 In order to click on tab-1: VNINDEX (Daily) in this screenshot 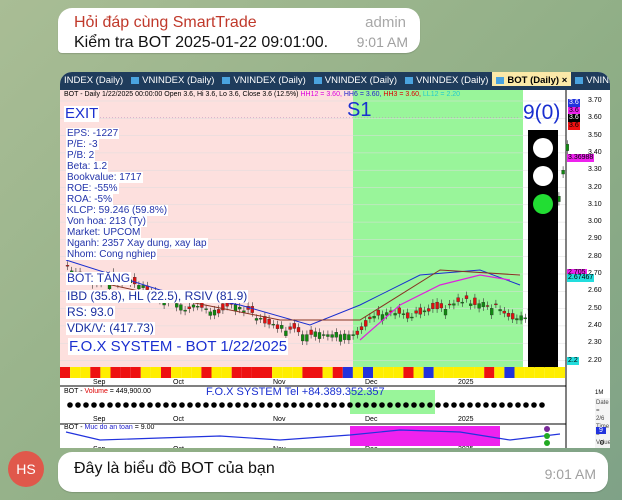, I will do `click(172, 79)`.